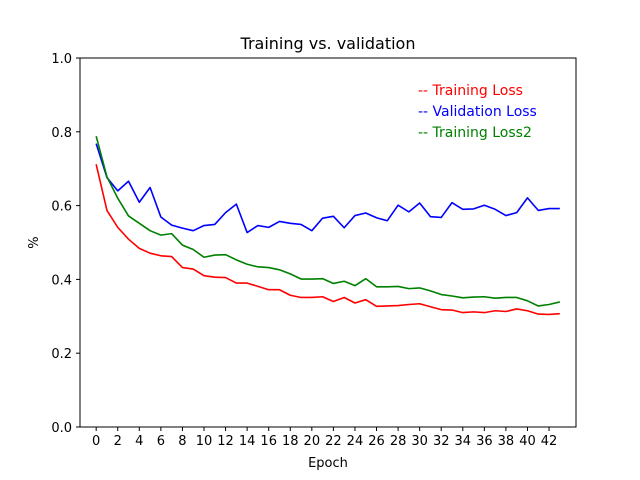 The height and width of the screenshot is (480, 640). I want to click on chart-title: Training vs. validation, so click(328, 43).